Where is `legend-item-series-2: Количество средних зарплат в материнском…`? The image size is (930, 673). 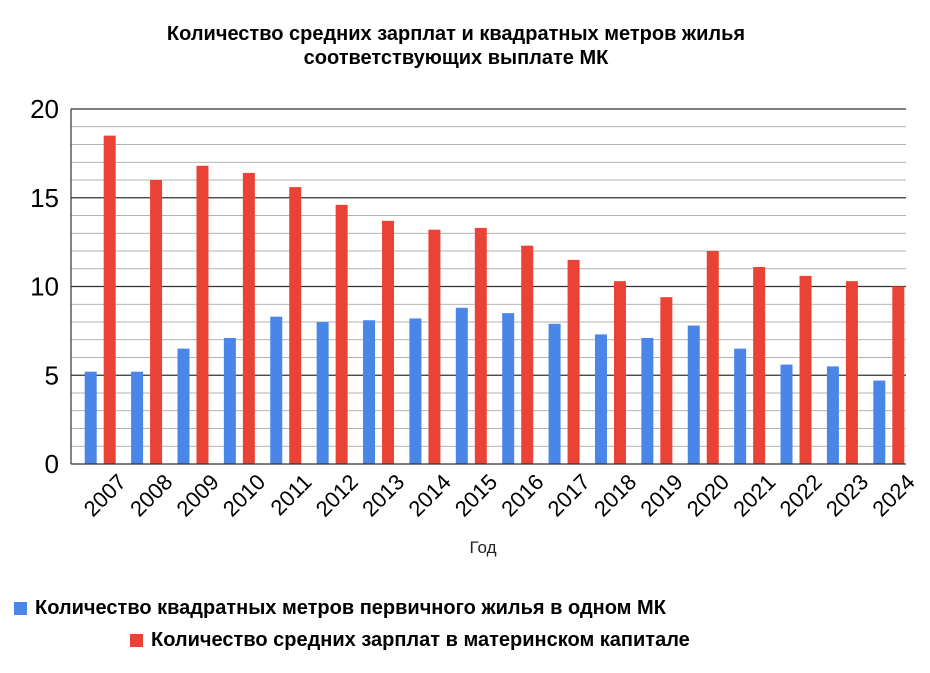 legend-item-series-2: Количество средних зарплат в материнском… is located at coordinates (410, 640).